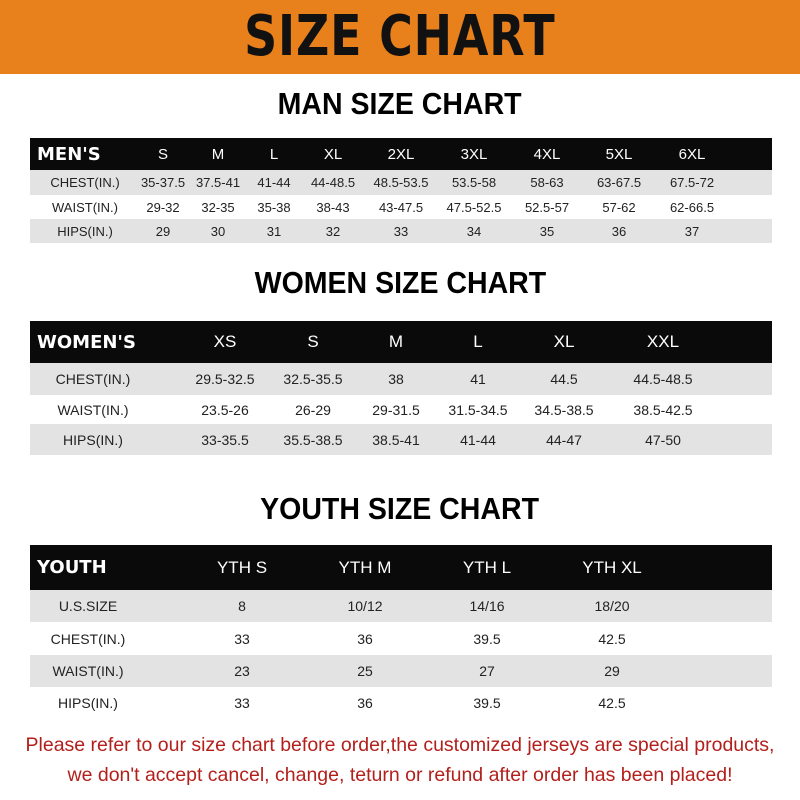 The width and height of the screenshot is (800, 800). Describe the element at coordinates (547, 182) in the screenshot. I see `table-cell: 58-63` at that location.